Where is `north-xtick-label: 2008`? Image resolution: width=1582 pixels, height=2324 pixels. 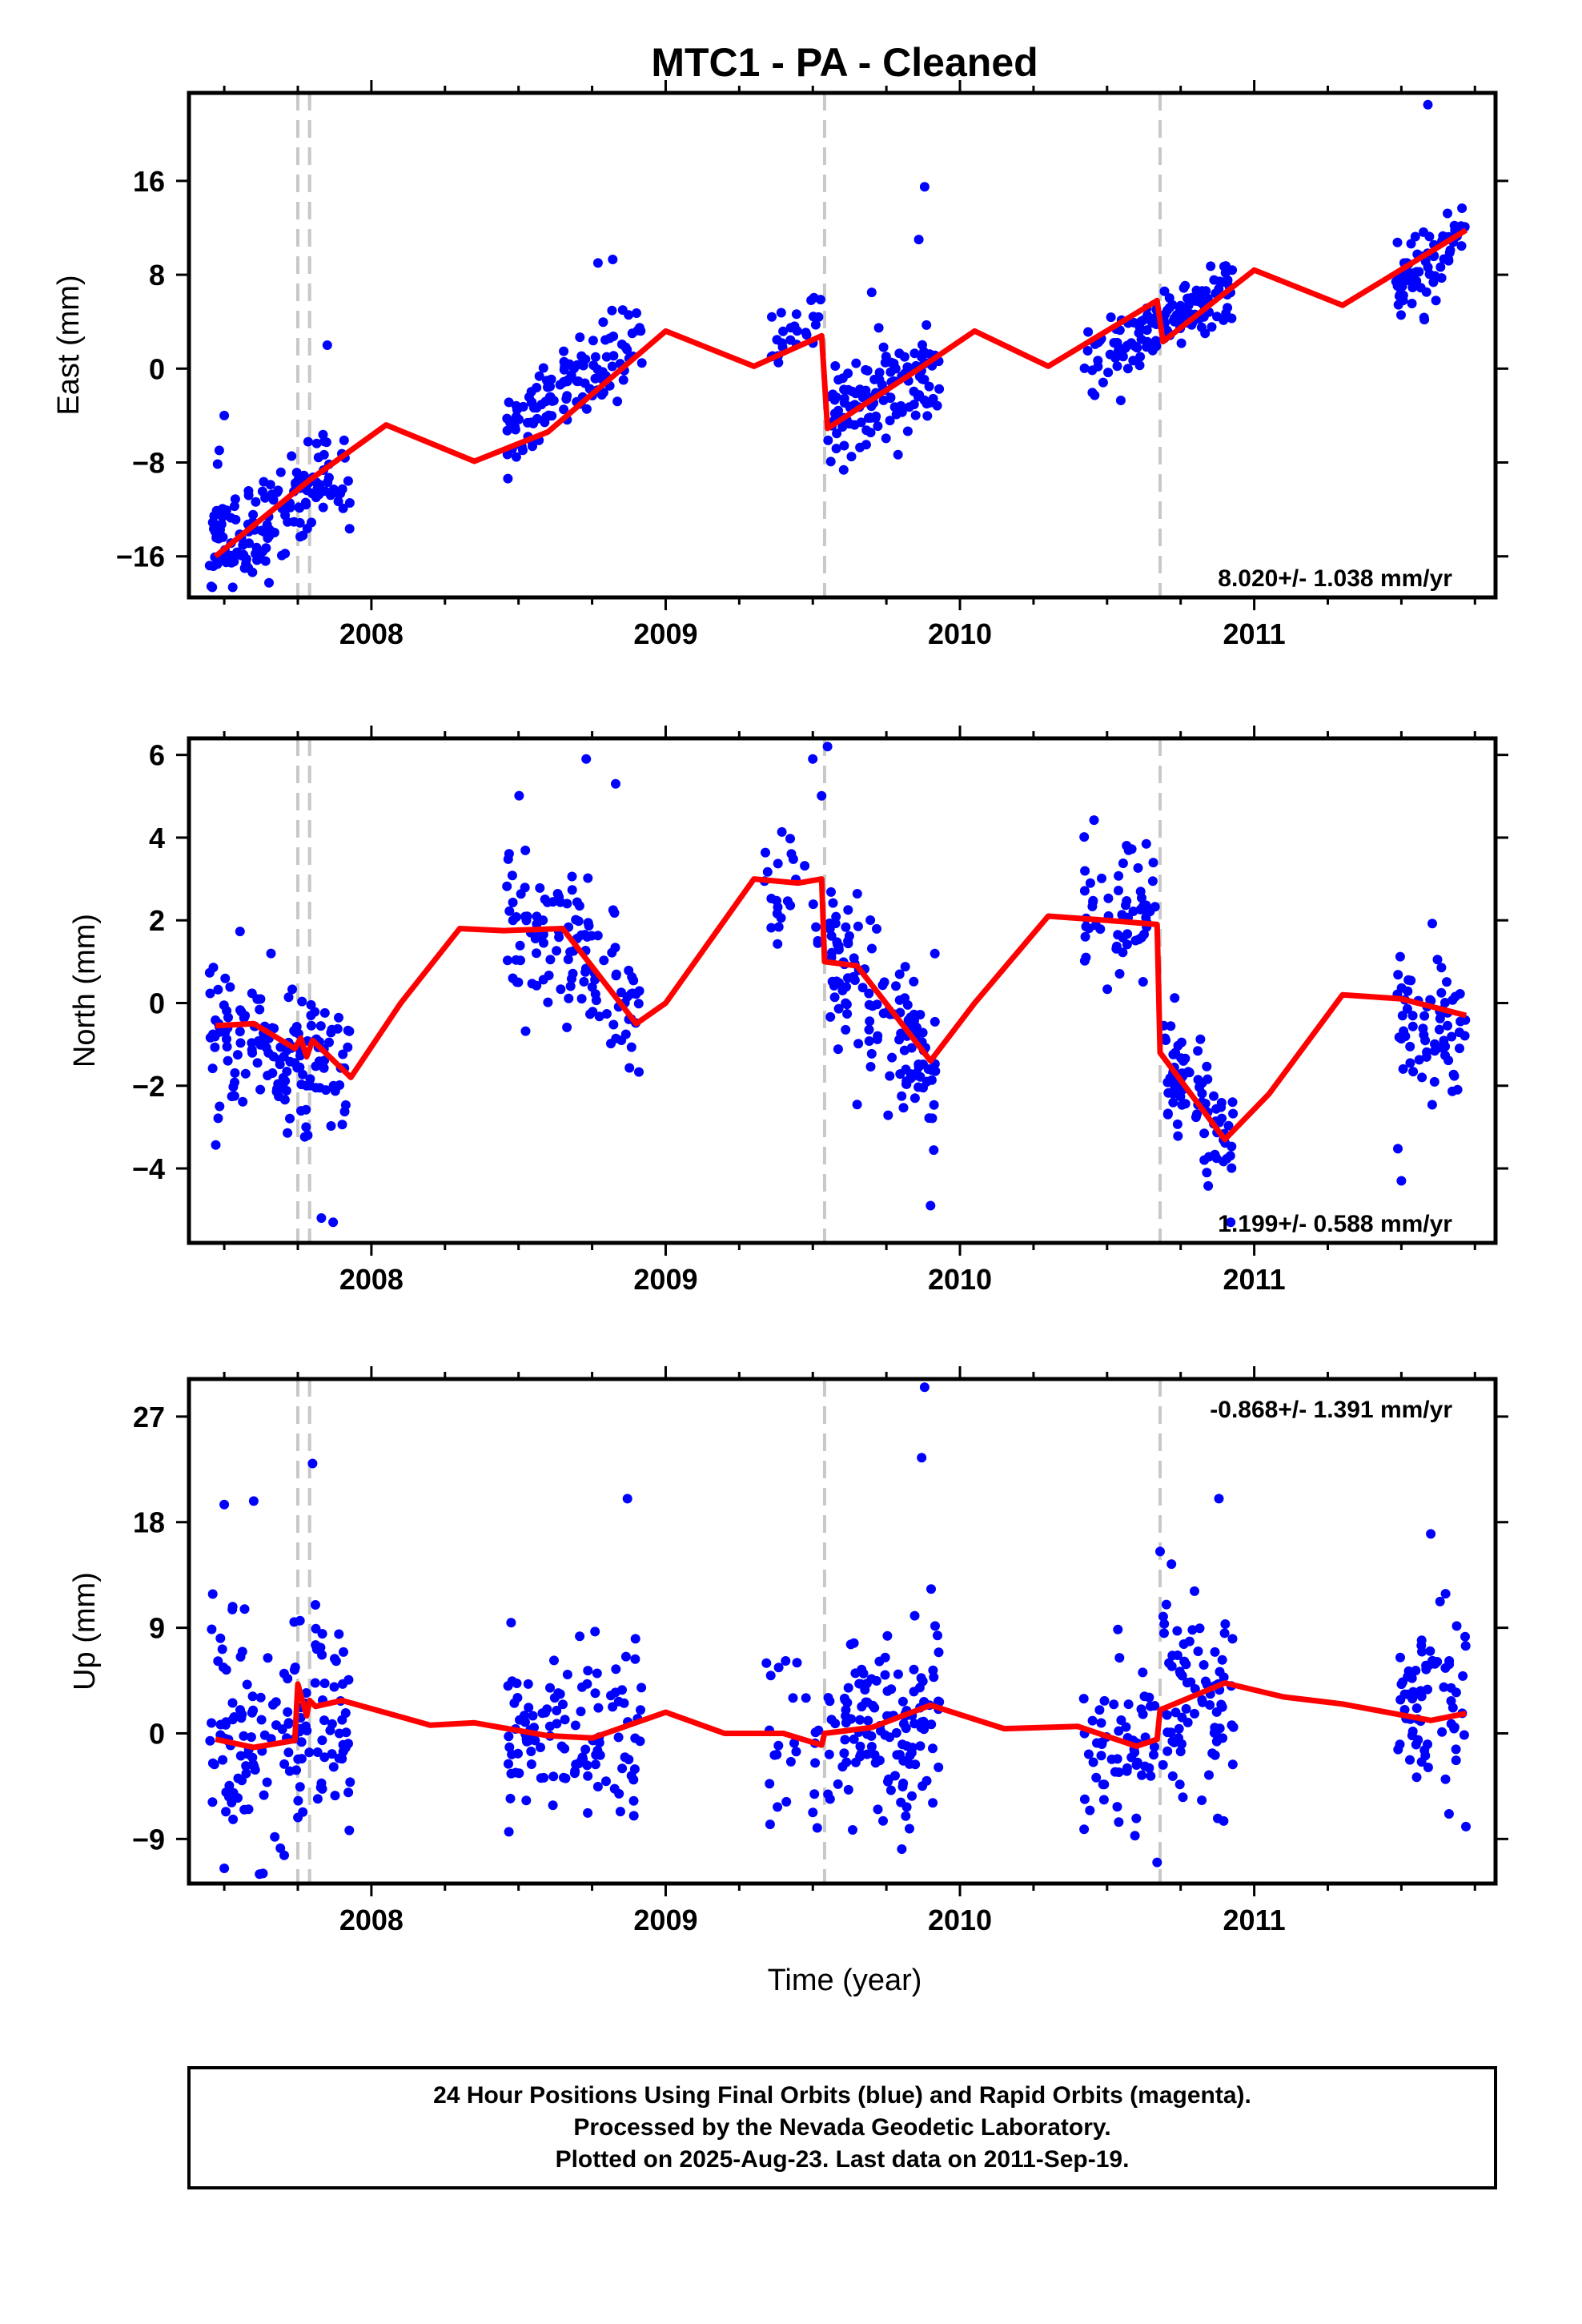 north-xtick-label: 2008 is located at coordinates (371, 1279).